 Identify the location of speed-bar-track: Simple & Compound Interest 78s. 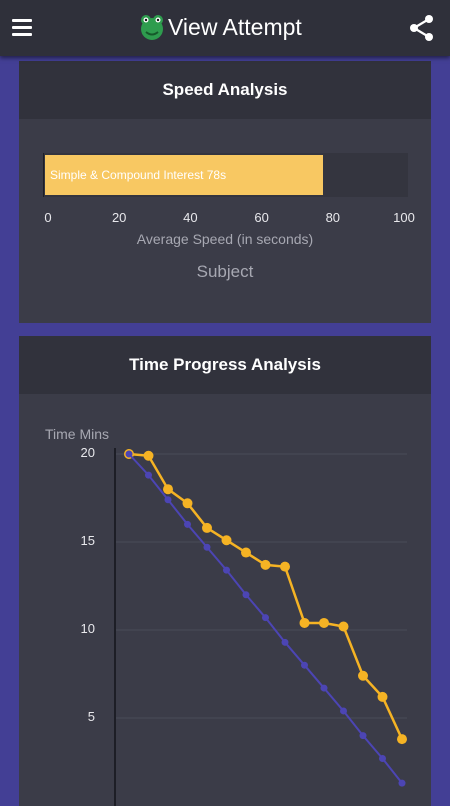
(225, 175).